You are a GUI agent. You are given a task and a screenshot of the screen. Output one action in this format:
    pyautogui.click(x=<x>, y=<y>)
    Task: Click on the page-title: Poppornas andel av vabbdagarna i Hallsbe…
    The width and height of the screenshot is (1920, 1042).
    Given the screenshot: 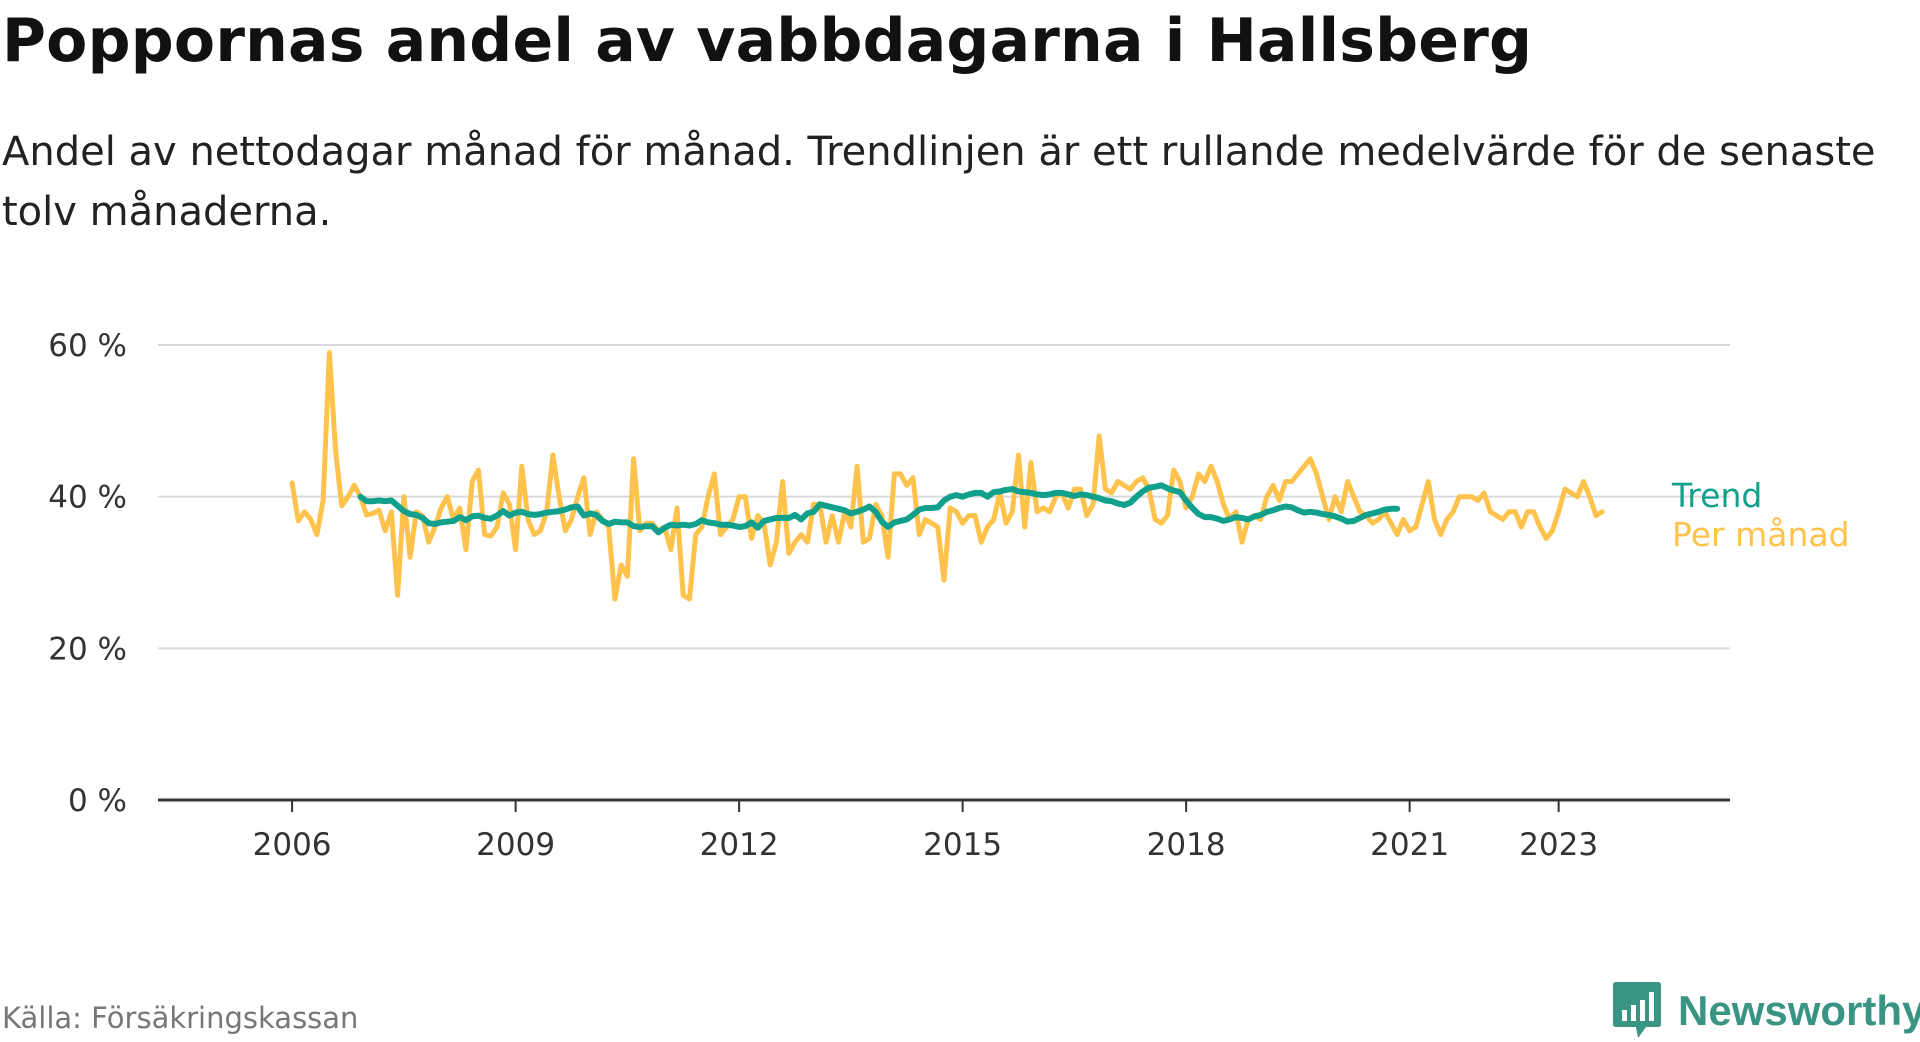 What is the action you would take?
    pyautogui.click(x=767, y=41)
    